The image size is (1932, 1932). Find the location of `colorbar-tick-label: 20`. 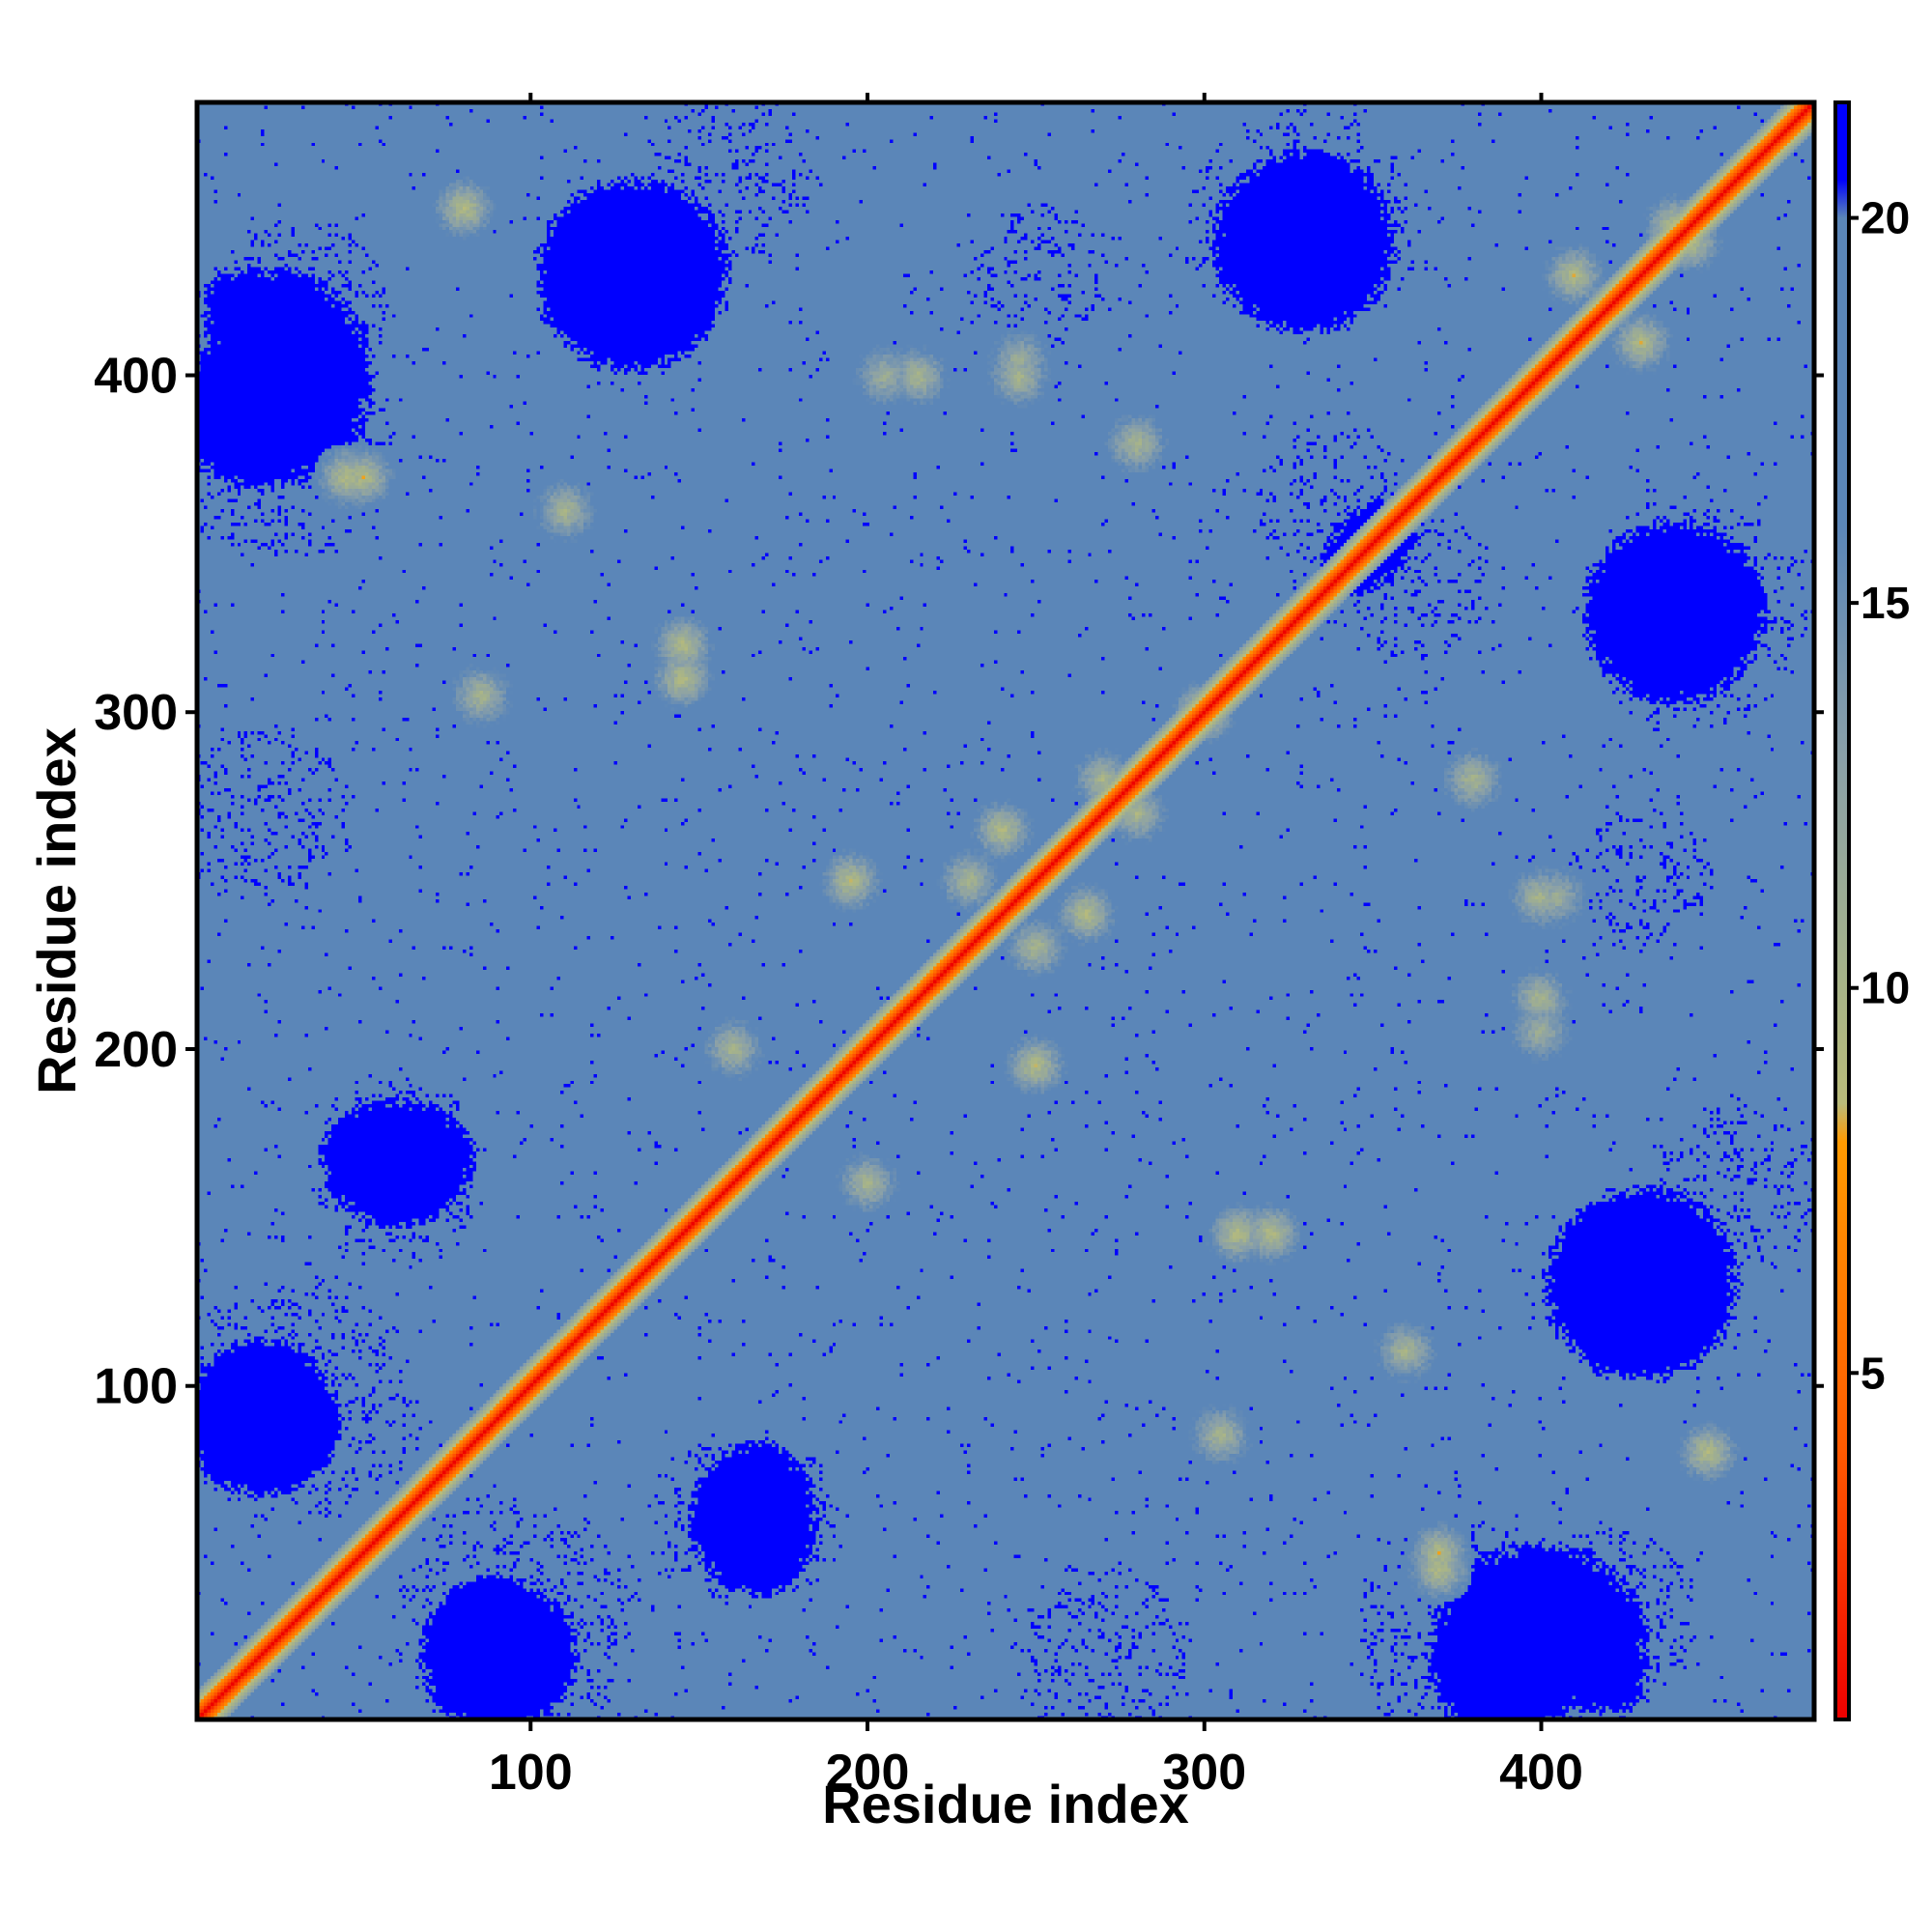

colorbar-tick-label: 20 is located at coordinates (1885, 218).